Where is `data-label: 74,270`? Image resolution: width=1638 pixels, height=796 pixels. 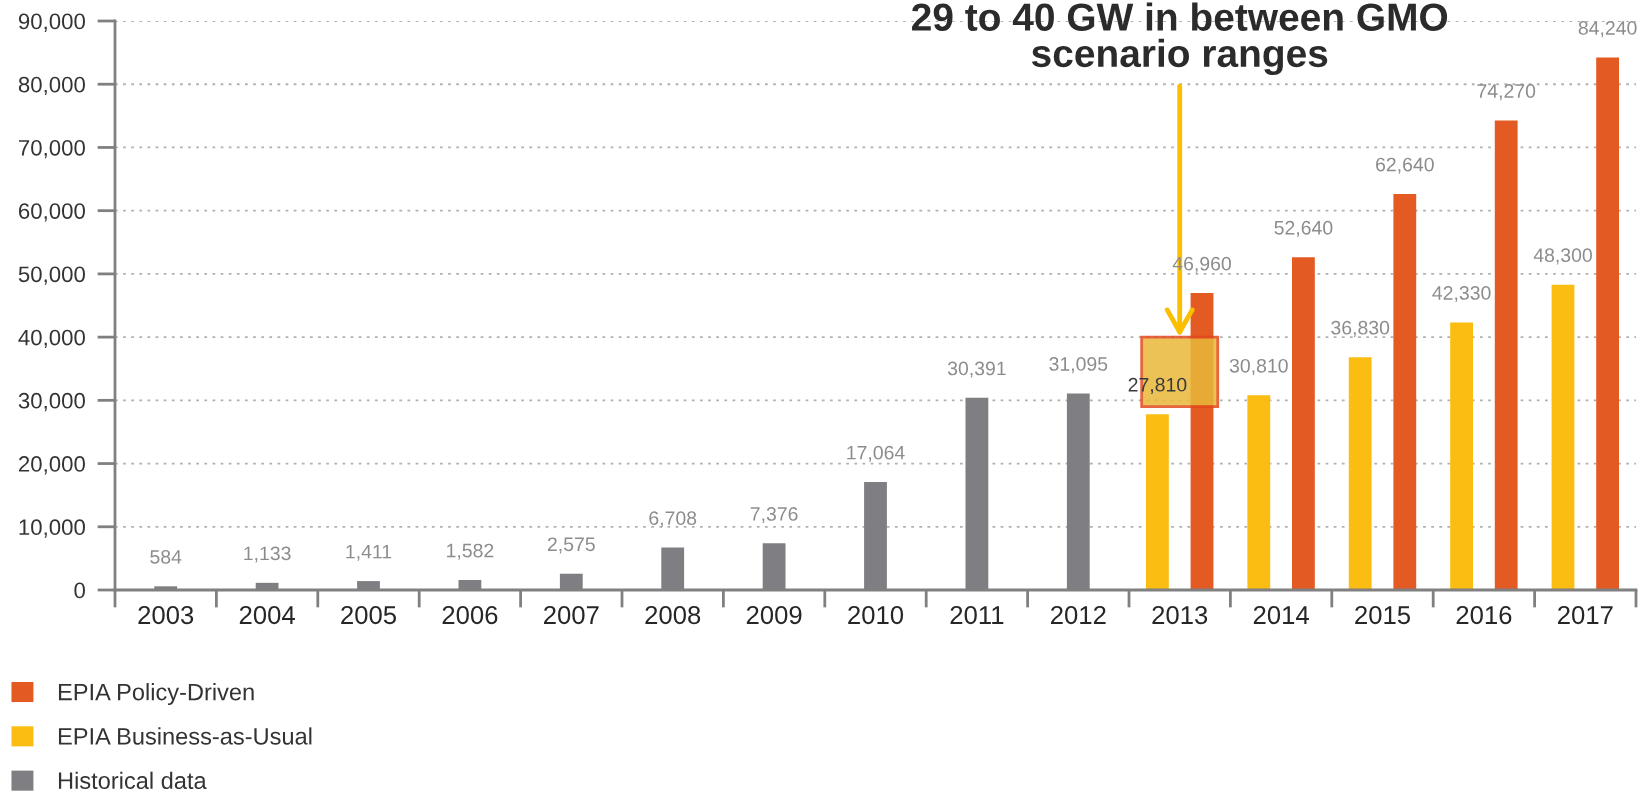
data-label: 74,270 is located at coordinates (1506, 92).